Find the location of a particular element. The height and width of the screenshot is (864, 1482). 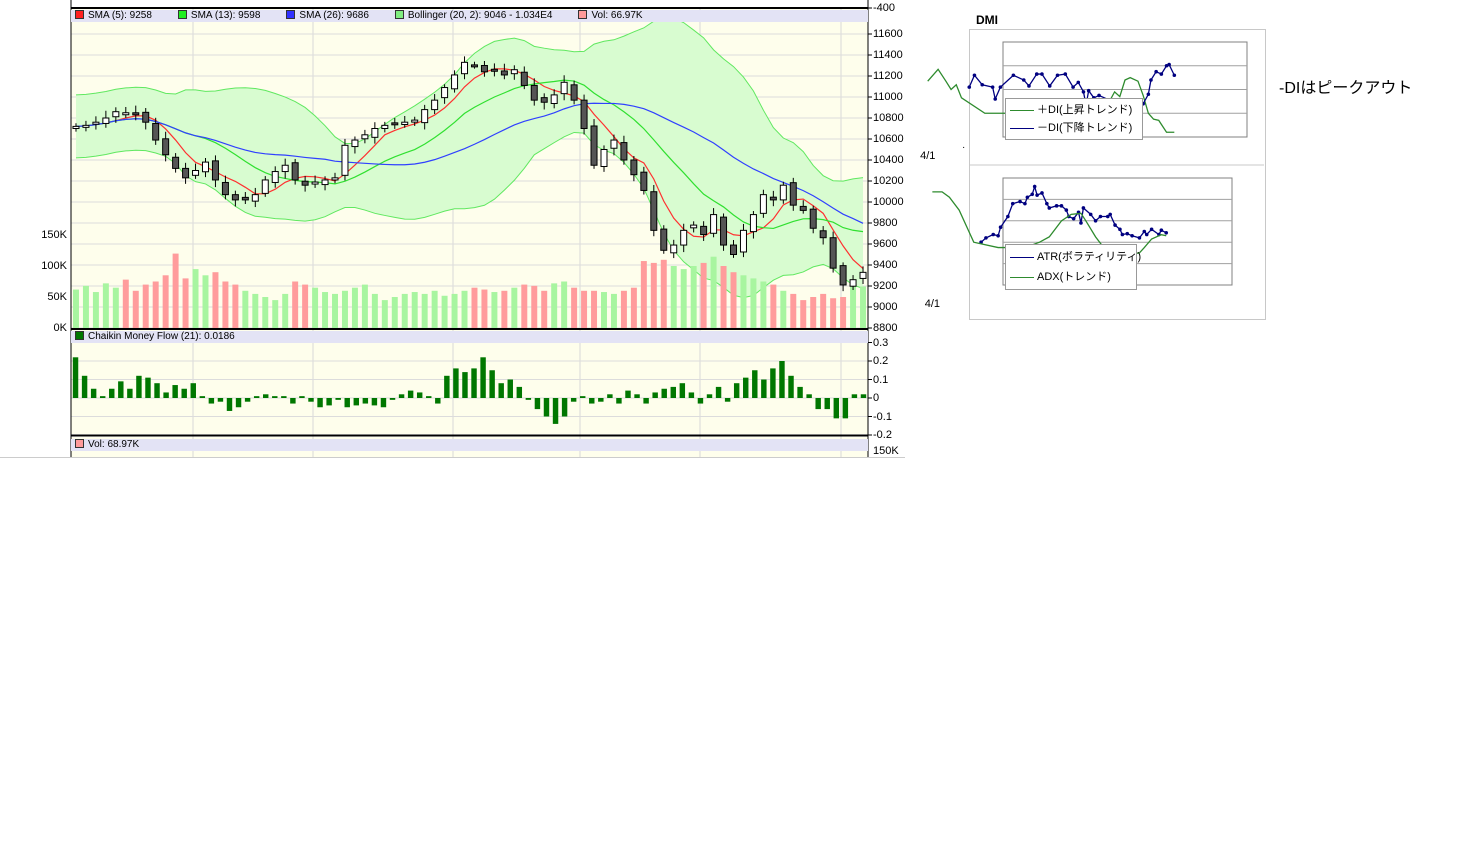

price-tick-label: 9200 is located at coordinates (885, 286).